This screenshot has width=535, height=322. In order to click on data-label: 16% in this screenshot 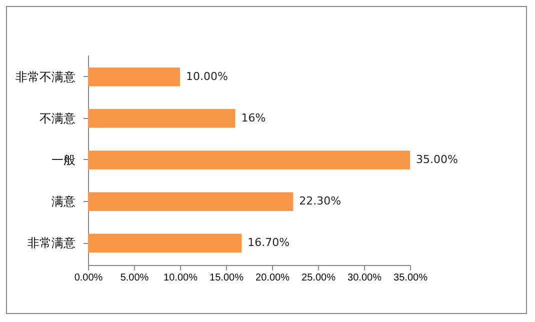, I will do `click(253, 117)`.